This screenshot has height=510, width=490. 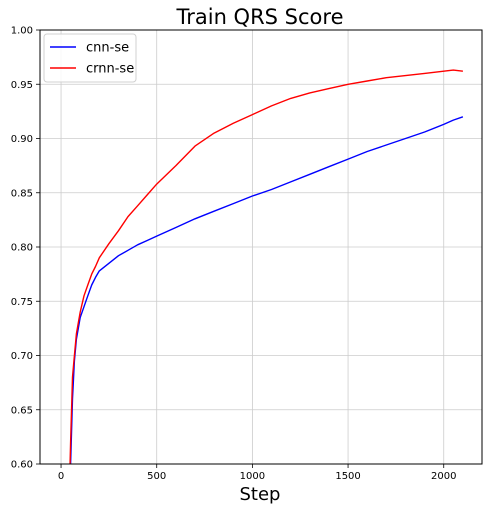 I want to click on legend: cnn-se crnn-se, so click(x=90, y=58).